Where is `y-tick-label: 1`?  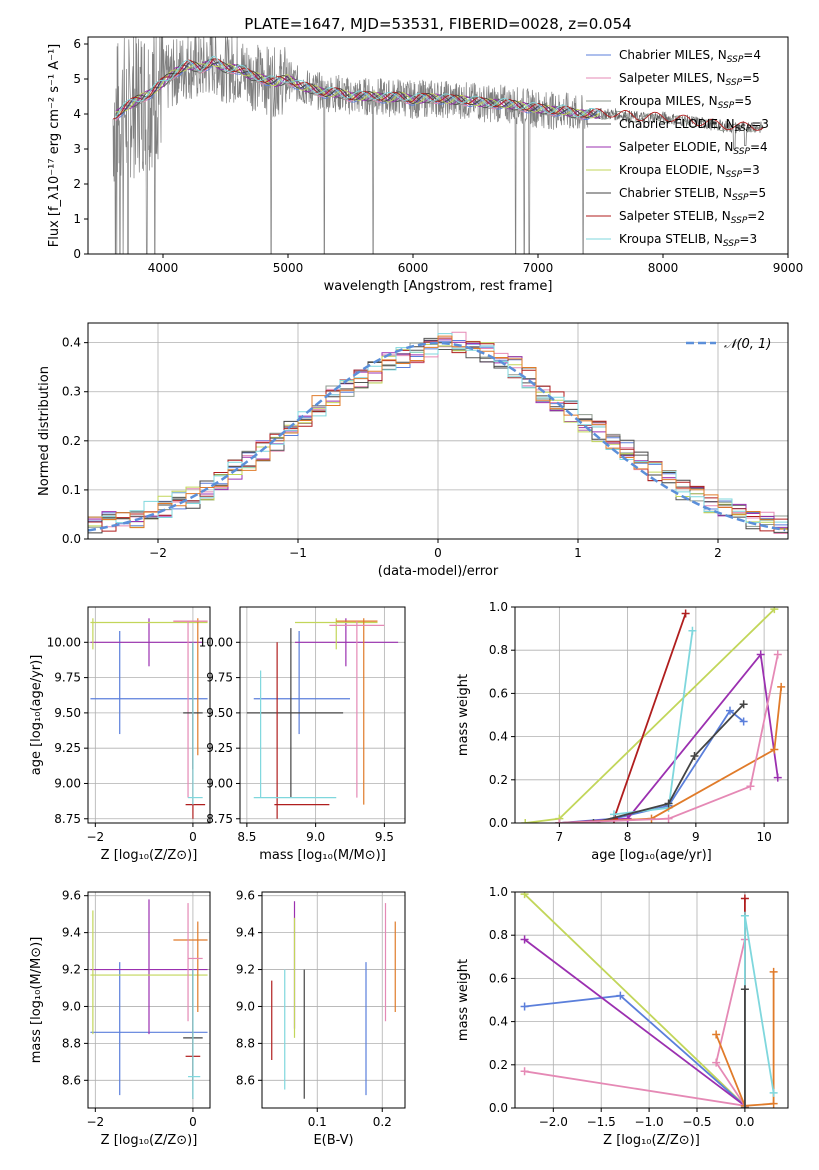
y-tick-label: 1 is located at coordinates (77, 219).